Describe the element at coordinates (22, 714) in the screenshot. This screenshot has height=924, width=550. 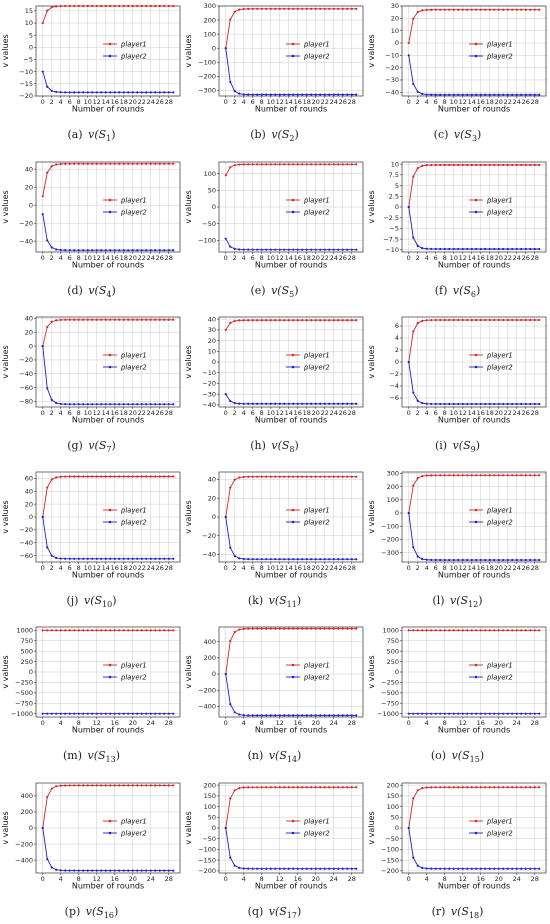
I see `y-tick-label: −1000` at that location.